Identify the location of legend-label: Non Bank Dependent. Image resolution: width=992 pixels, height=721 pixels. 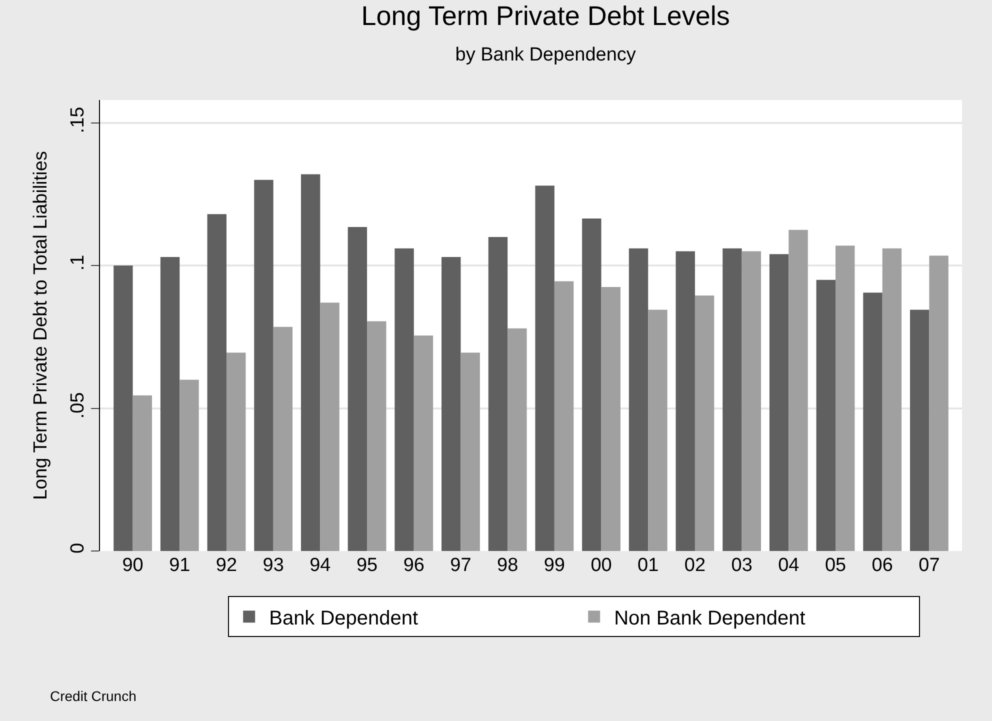
(710, 618).